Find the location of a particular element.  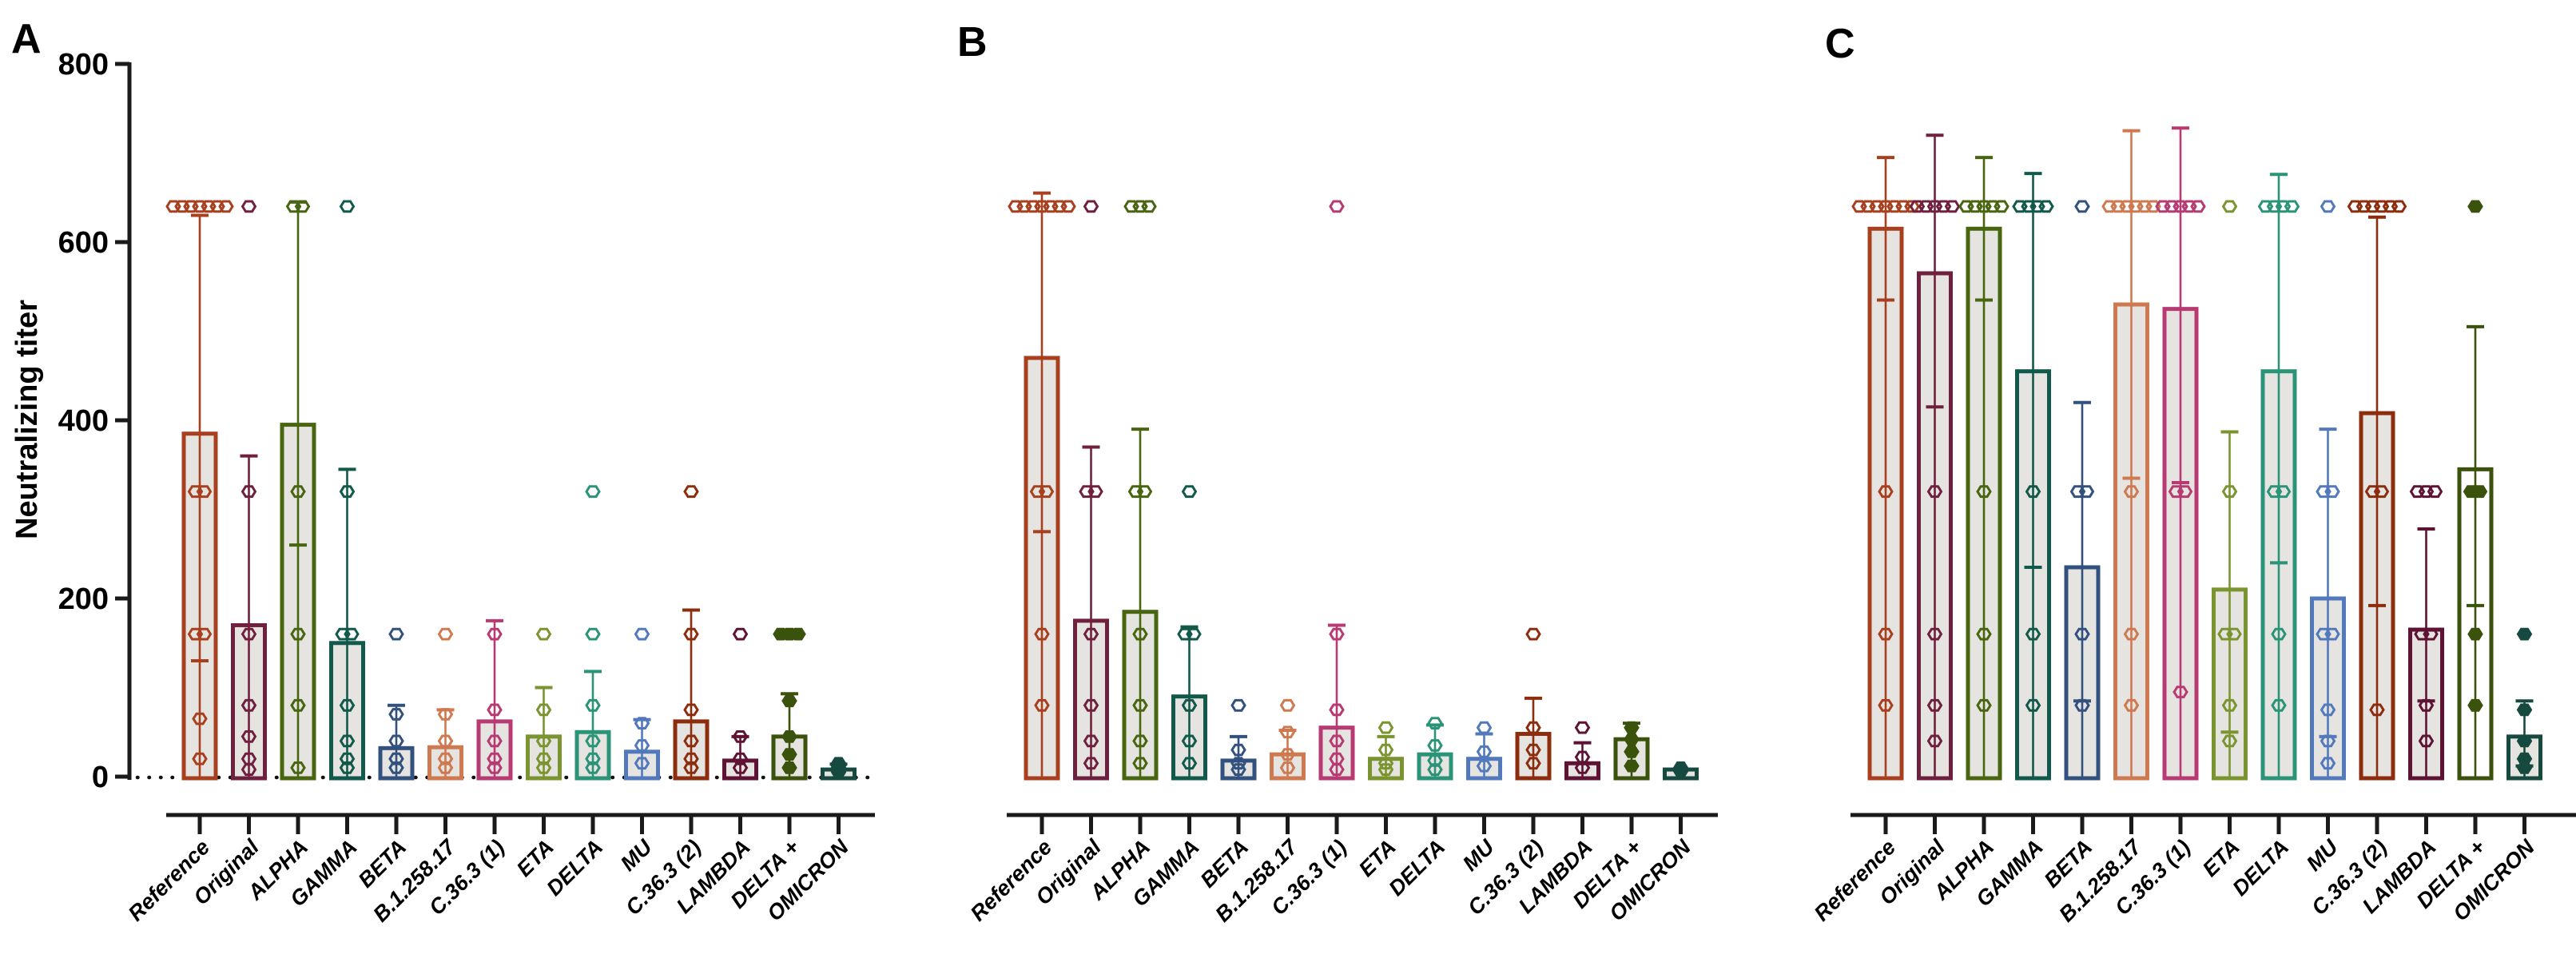

y-axis-title: Neutralizing titer is located at coordinates (27, 420).